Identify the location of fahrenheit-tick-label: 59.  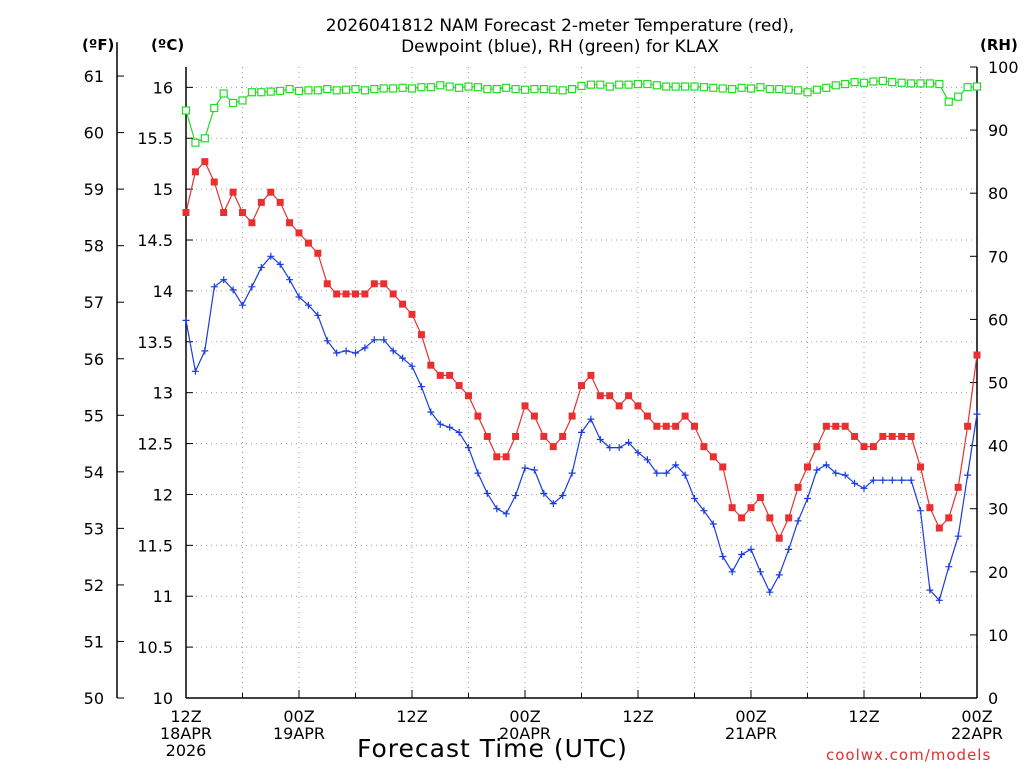
(94, 189).